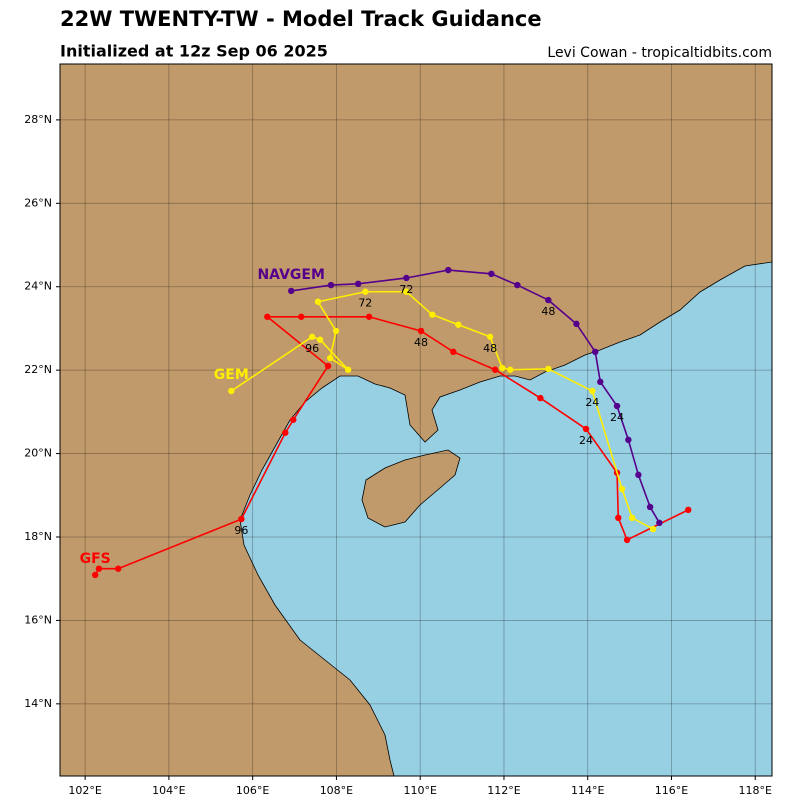 This screenshot has height=800, width=800. I want to click on subtitle: Initialized at 12z Sep 06 2025, so click(194, 51).